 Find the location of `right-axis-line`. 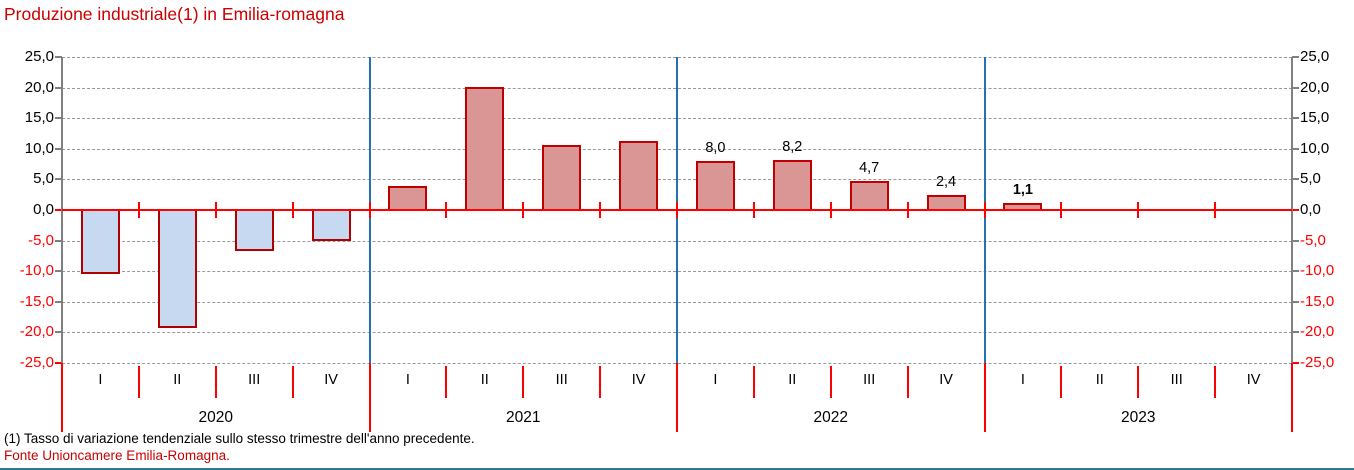

right-axis-line is located at coordinates (1292, 210).